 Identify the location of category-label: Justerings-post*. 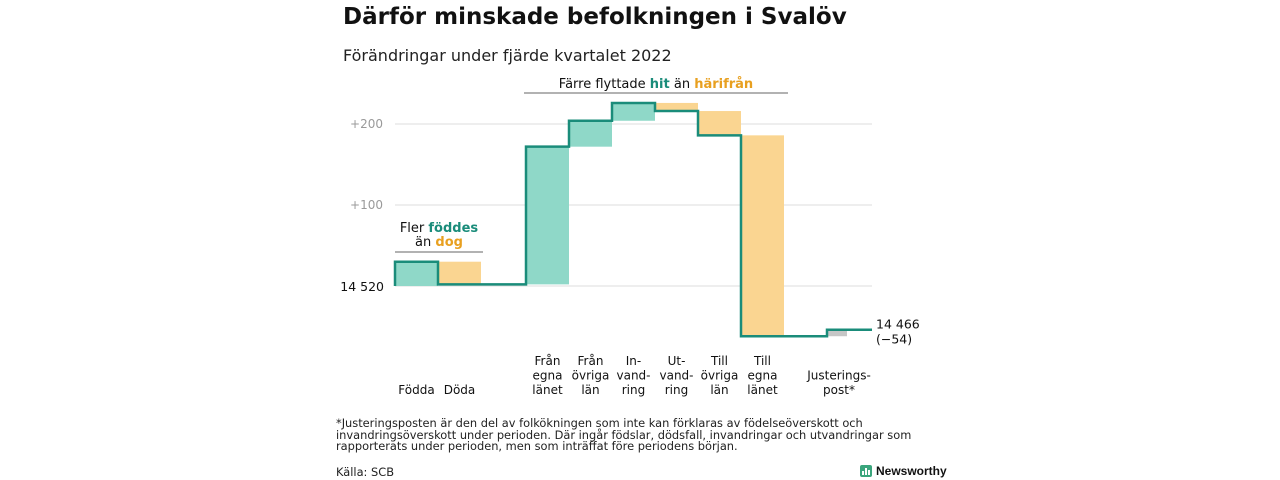
(838, 383).